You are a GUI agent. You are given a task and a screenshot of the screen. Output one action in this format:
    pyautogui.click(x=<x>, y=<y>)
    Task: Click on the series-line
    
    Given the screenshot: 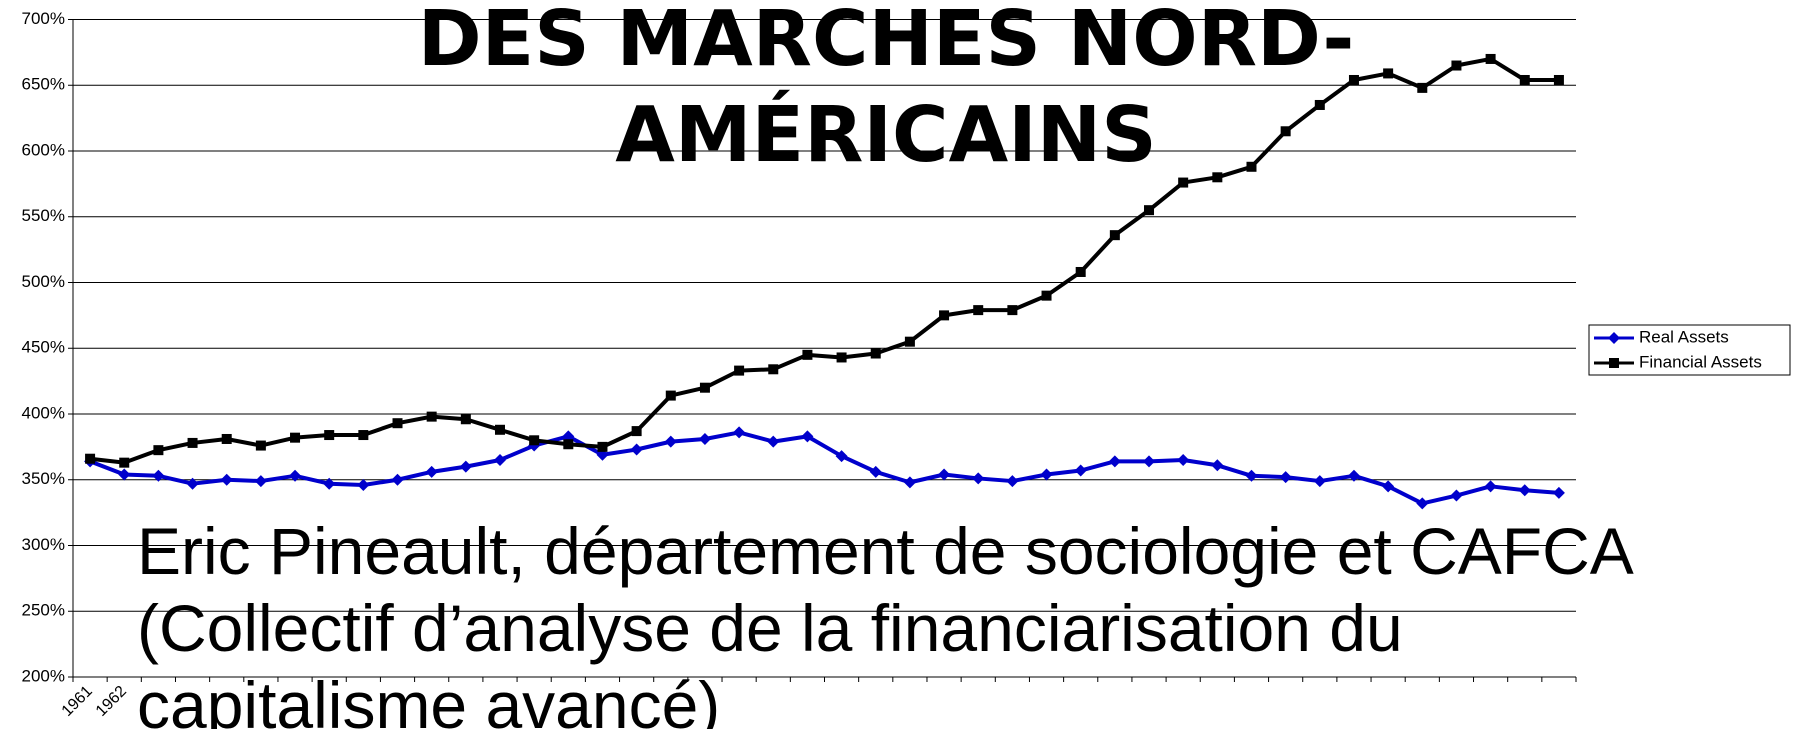 What is the action you would take?
    pyautogui.click(x=824, y=468)
    